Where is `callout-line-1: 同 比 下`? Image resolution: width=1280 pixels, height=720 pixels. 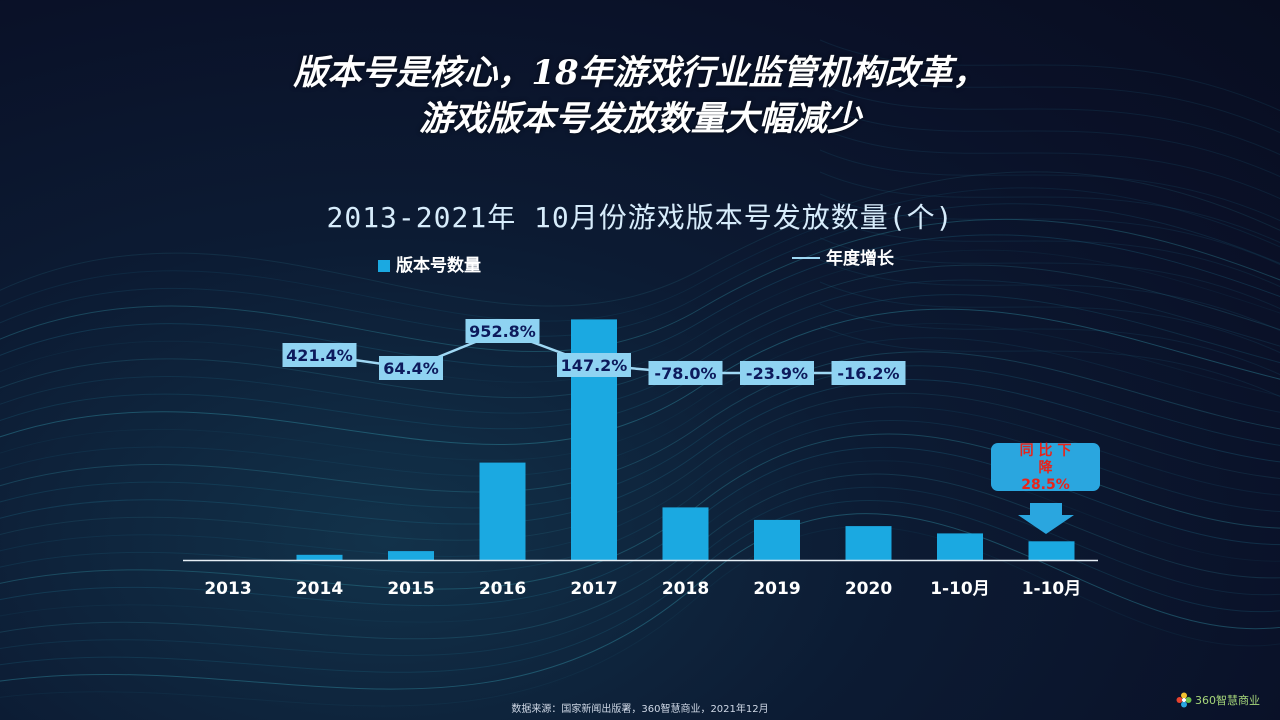 callout-line-1: 同 比 下 is located at coordinates (1045, 451).